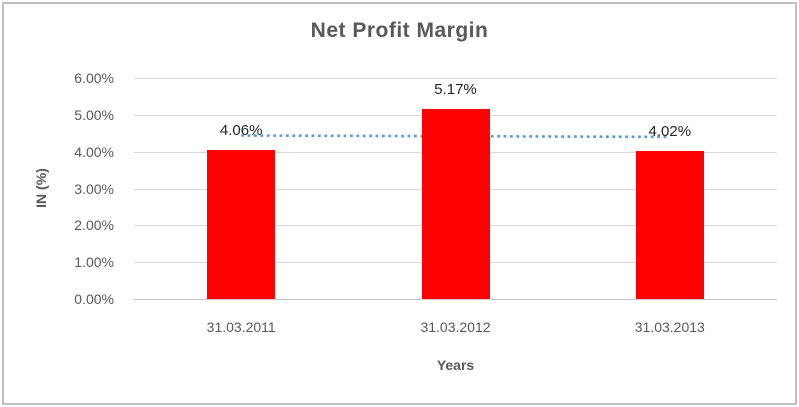 This screenshot has height=407, width=799. What do you see at coordinates (241, 327) in the screenshot?
I see `x-tick-label: 31.03.2011` at bounding box center [241, 327].